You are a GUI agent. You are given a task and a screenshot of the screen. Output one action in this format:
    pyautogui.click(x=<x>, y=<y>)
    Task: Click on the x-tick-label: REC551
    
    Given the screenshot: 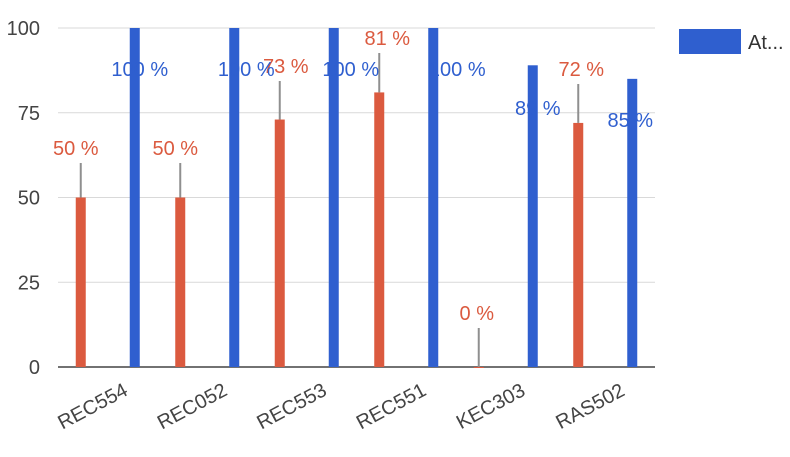 What is the action you would take?
    pyautogui.click(x=391, y=406)
    